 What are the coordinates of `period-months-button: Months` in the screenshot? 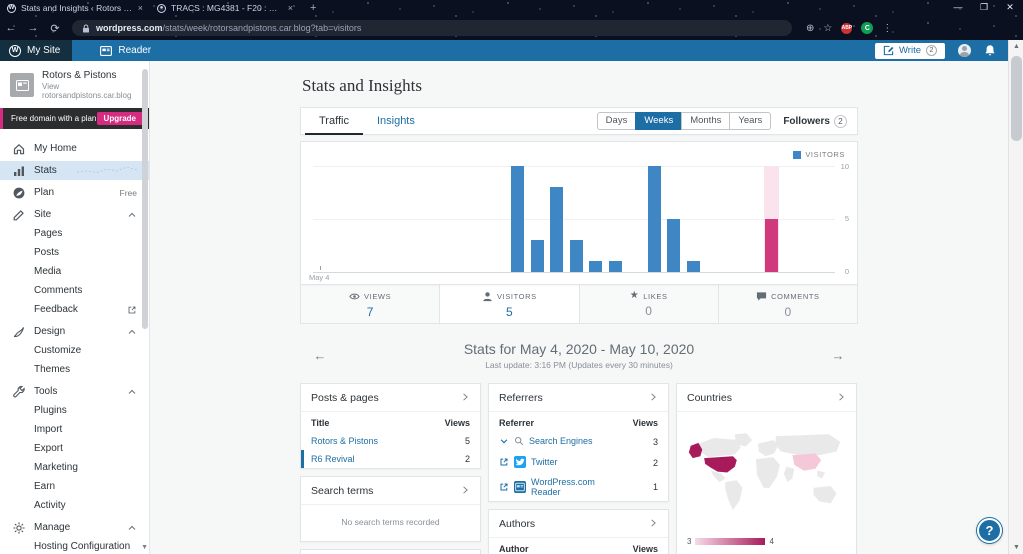 It's located at (706, 121).